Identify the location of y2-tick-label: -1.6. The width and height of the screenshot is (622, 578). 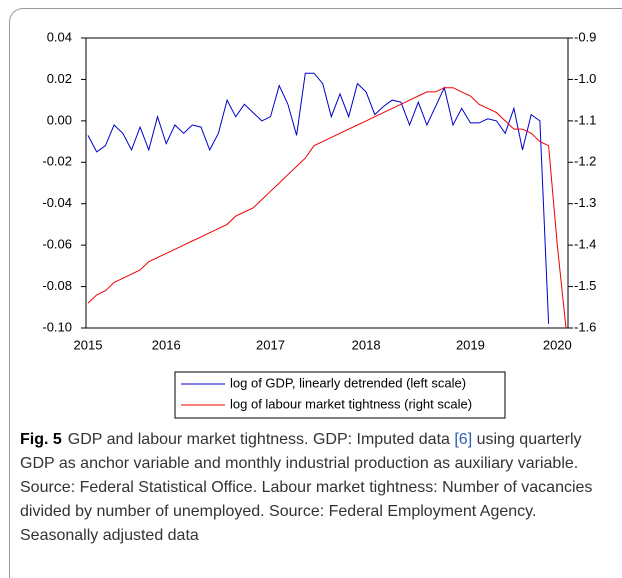
(585, 326).